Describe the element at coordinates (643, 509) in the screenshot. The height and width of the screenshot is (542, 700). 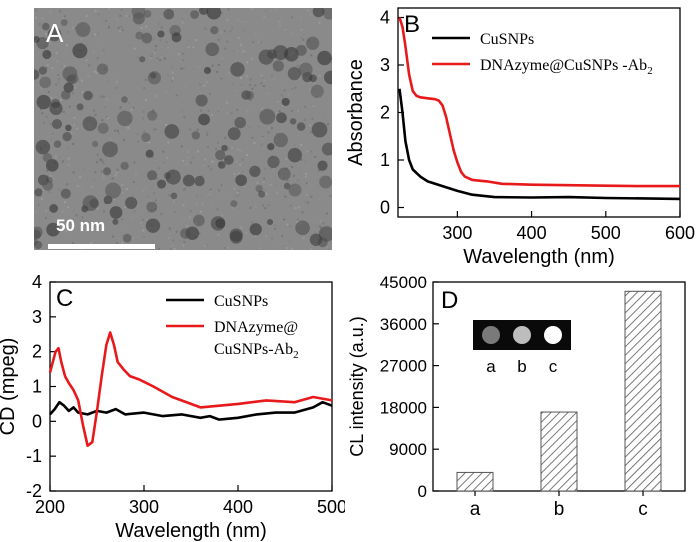
I see `x-tick-label: c` at that location.